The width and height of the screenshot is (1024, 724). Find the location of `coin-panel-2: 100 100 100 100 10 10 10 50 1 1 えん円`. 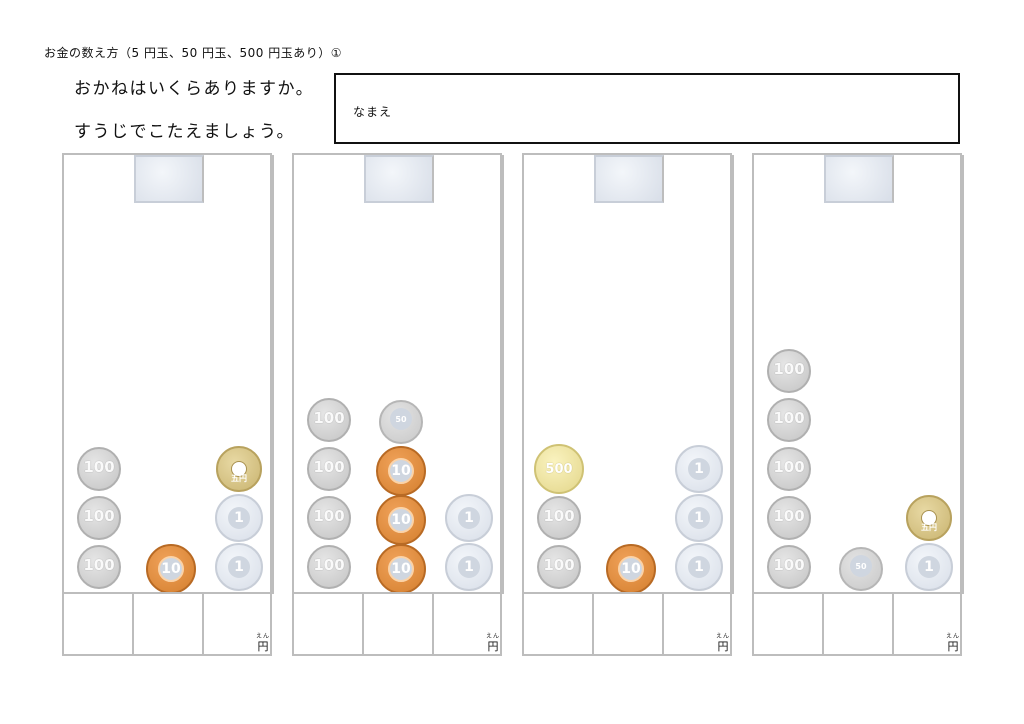

coin-panel-2: 100 100 100 100 10 10 10 50 1 1 えん円 is located at coordinates (398, 404).